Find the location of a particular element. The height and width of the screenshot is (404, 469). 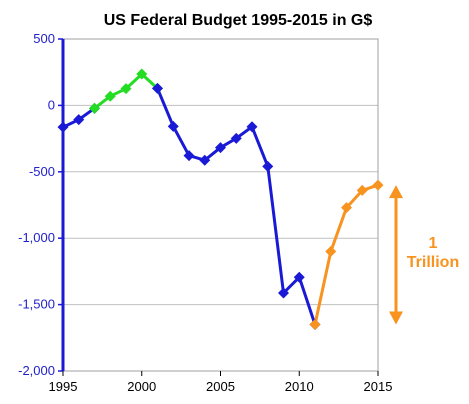

trillion-annotation: 1 Trillion is located at coordinates (424, 255).